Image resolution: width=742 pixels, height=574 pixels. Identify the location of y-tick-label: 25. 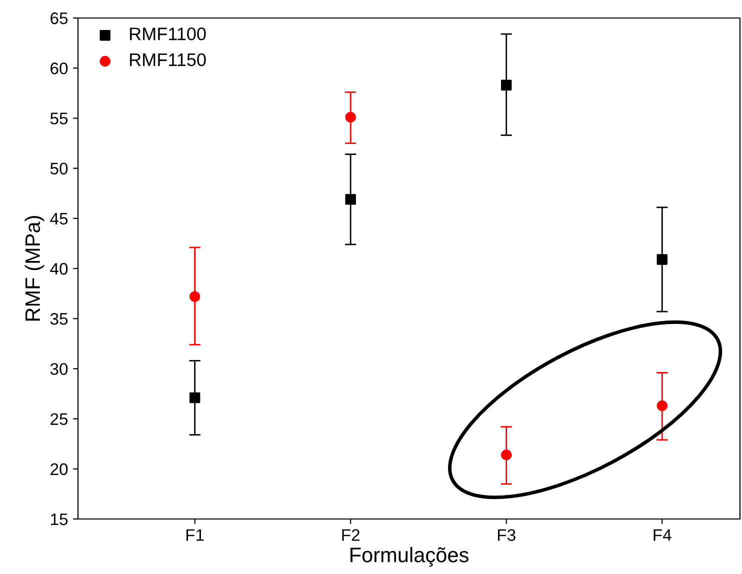
(59, 419).